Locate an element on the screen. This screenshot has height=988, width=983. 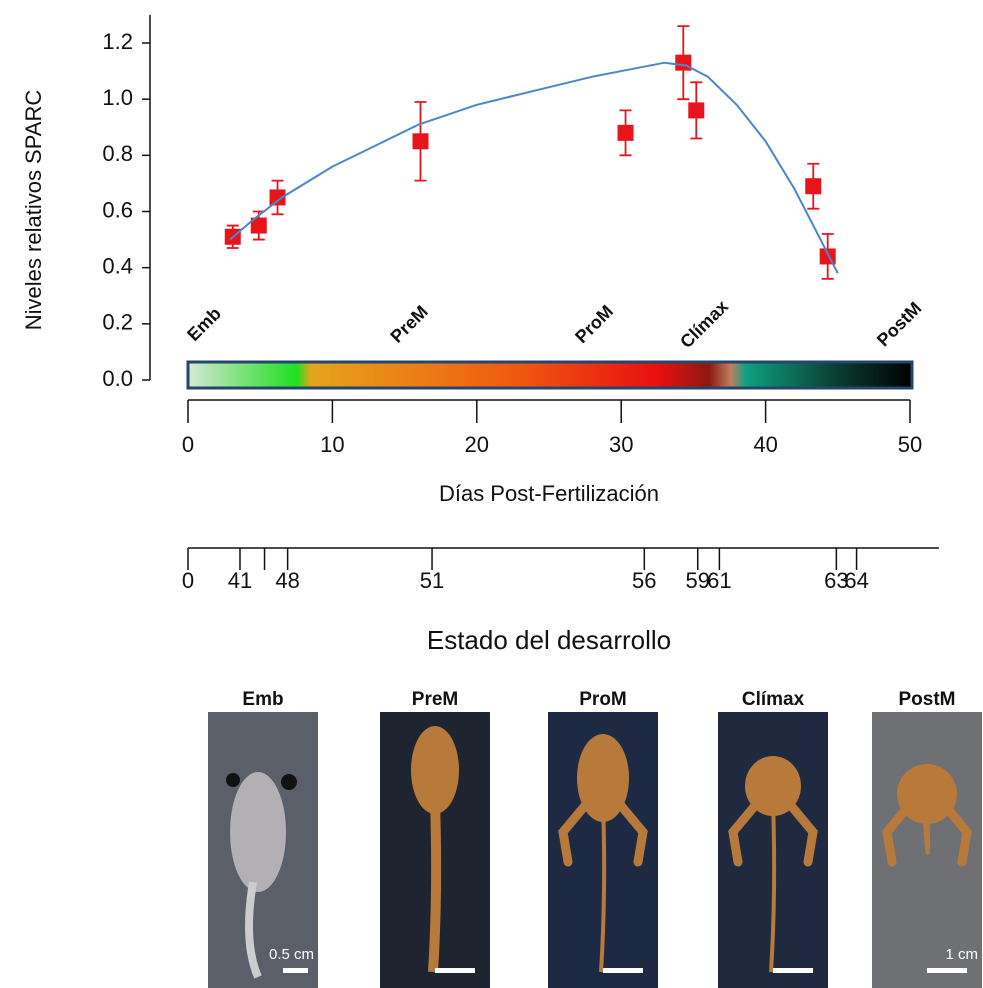
x-tick-label: 20 is located at coordinates (477, 444).